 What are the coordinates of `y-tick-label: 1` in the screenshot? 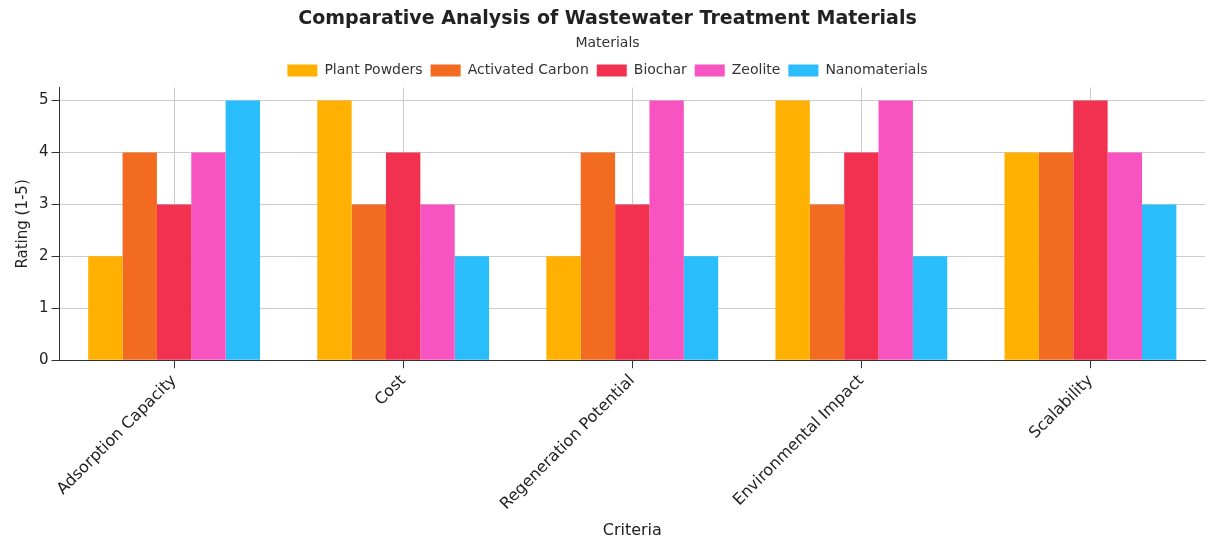 It's located at (44, 307).